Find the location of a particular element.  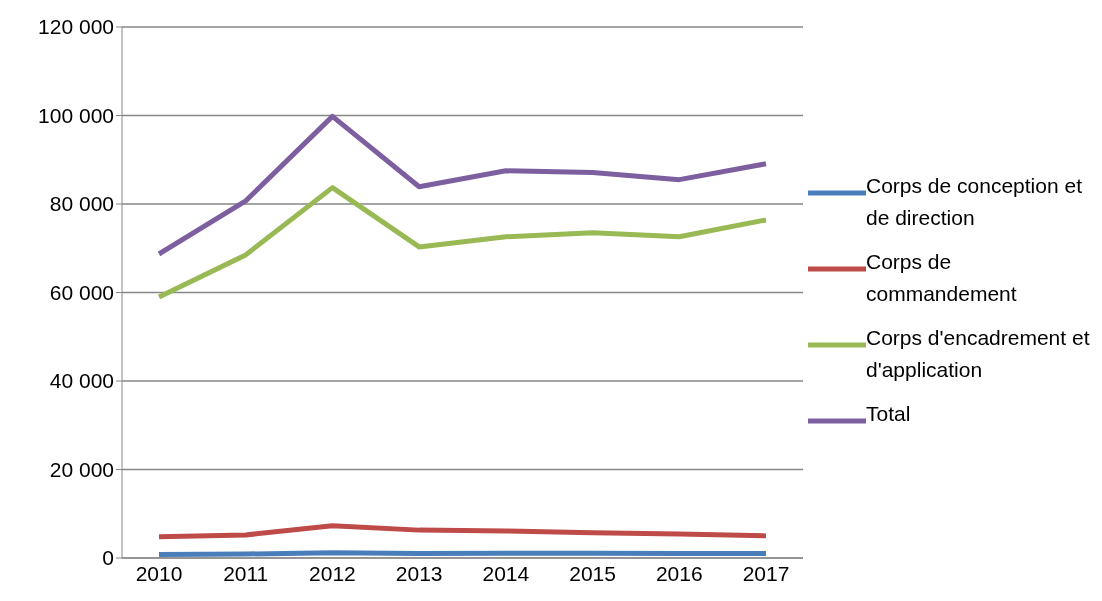

y-tick-label: 120 000 is located at coordinates (76, 27).